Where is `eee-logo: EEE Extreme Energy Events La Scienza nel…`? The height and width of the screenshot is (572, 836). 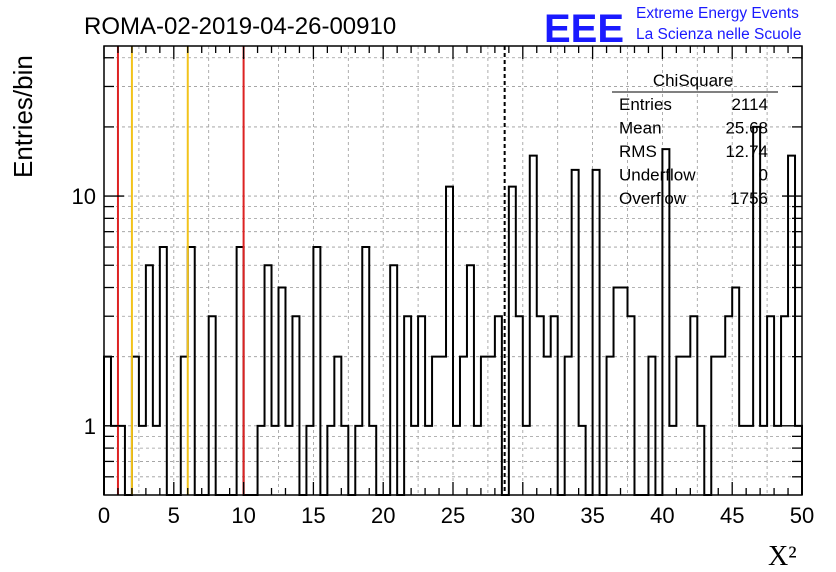 eee-logo: EEE Extreme Energy Events La Scienza nel… is located at coordinates (672, 28).